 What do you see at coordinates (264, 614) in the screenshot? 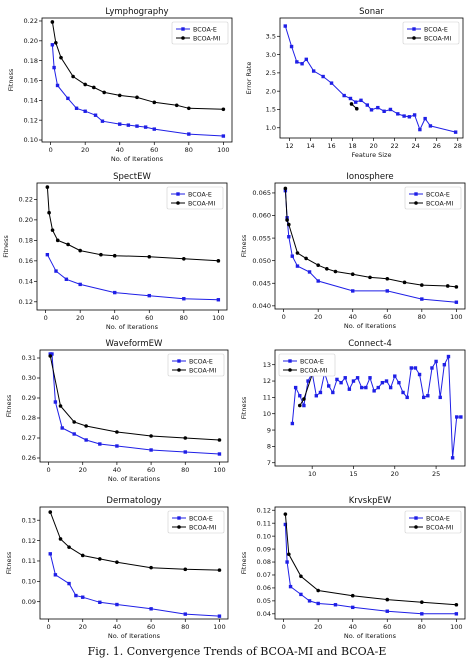
I see `y-tick-label: 0.04` at bounding box center [264, 614].